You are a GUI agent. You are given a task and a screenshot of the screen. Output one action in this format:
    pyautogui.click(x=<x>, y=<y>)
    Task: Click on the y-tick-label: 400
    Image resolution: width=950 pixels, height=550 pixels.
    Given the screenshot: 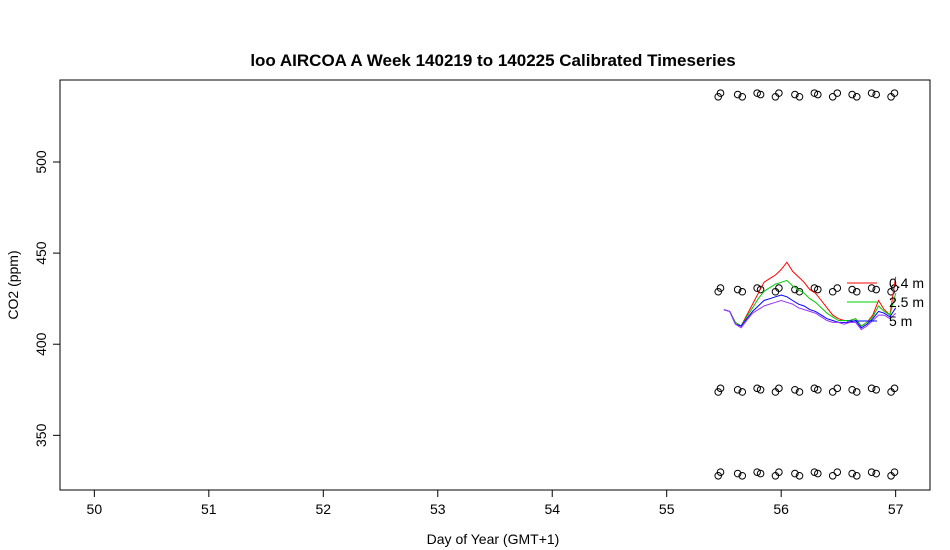 What is the action you would take?
    pyautogui.click(x=41, y=344)
    